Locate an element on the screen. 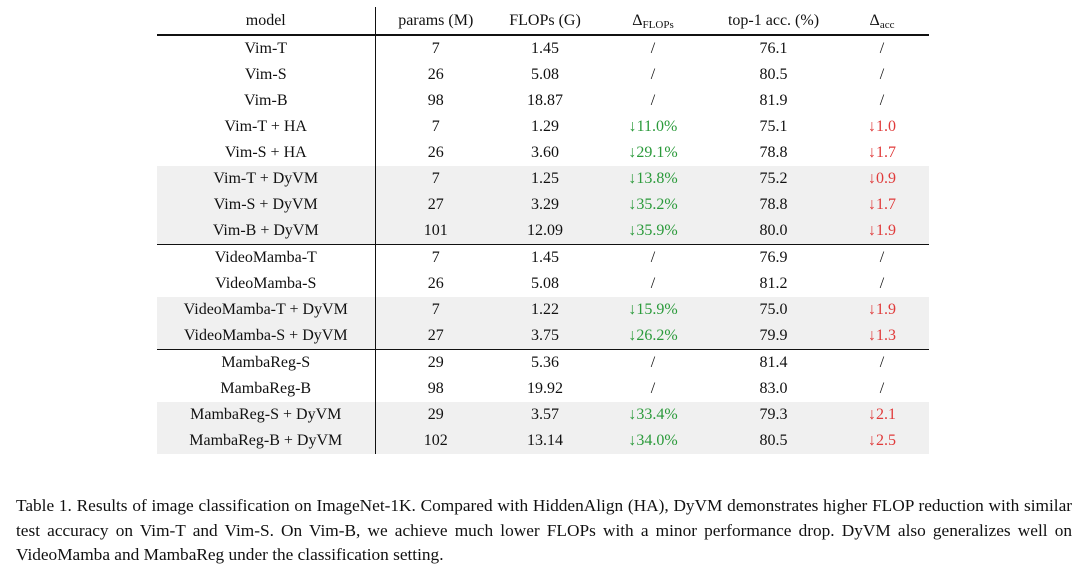 The image size is (1080, 568). cell-flops: 1.45 is located at coordinates (545, 257).